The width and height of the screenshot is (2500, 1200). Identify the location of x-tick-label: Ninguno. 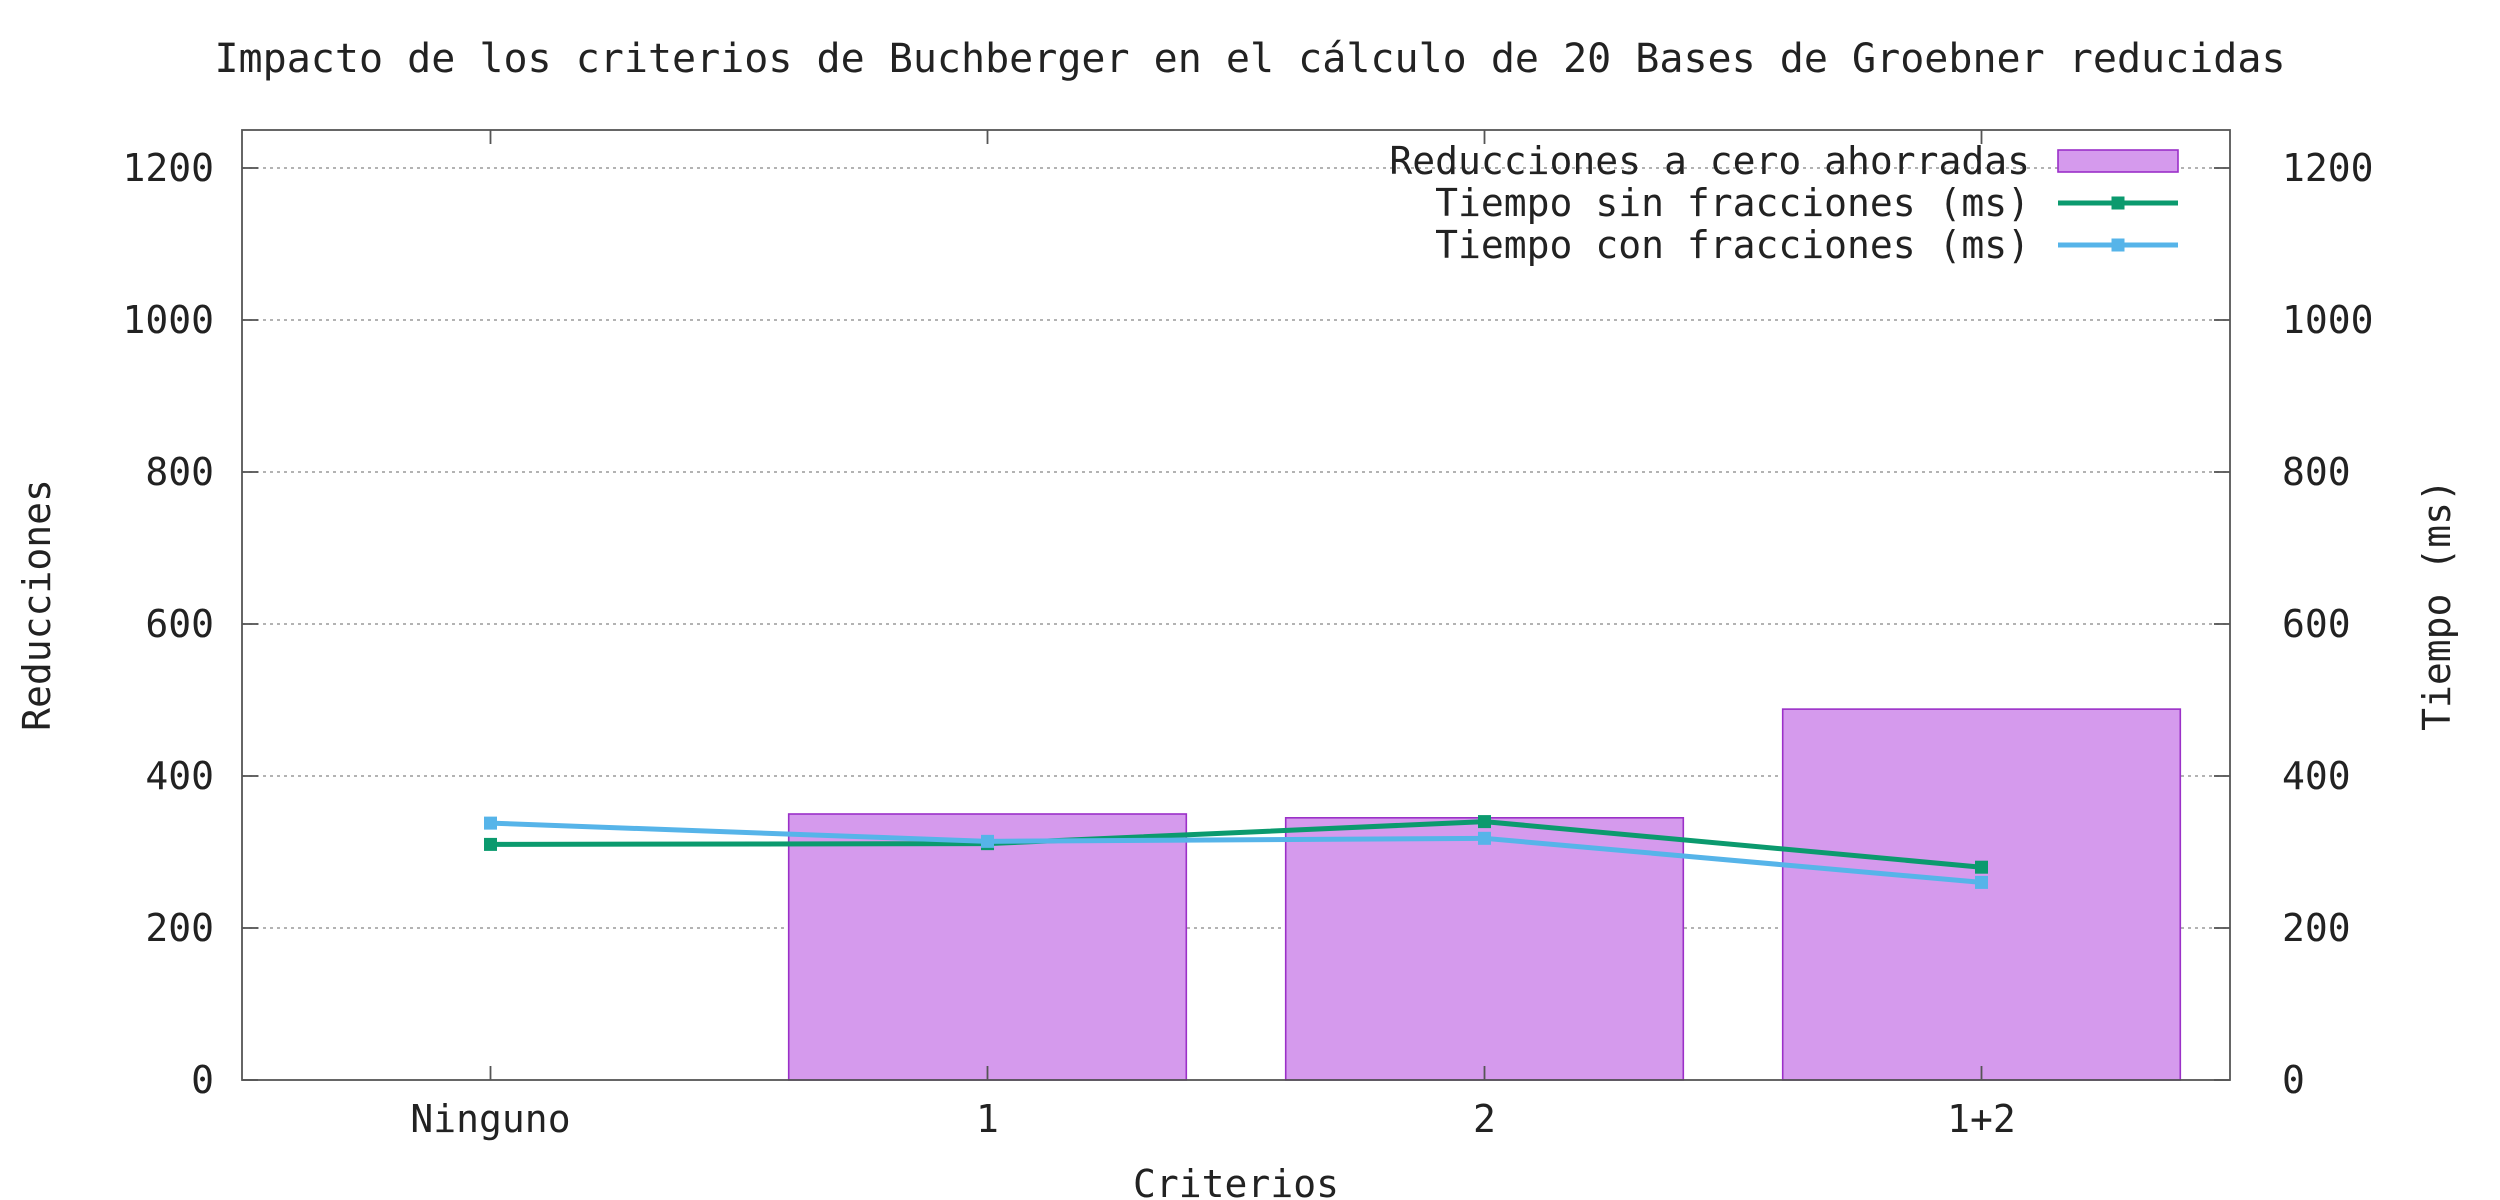
(490, 1119).